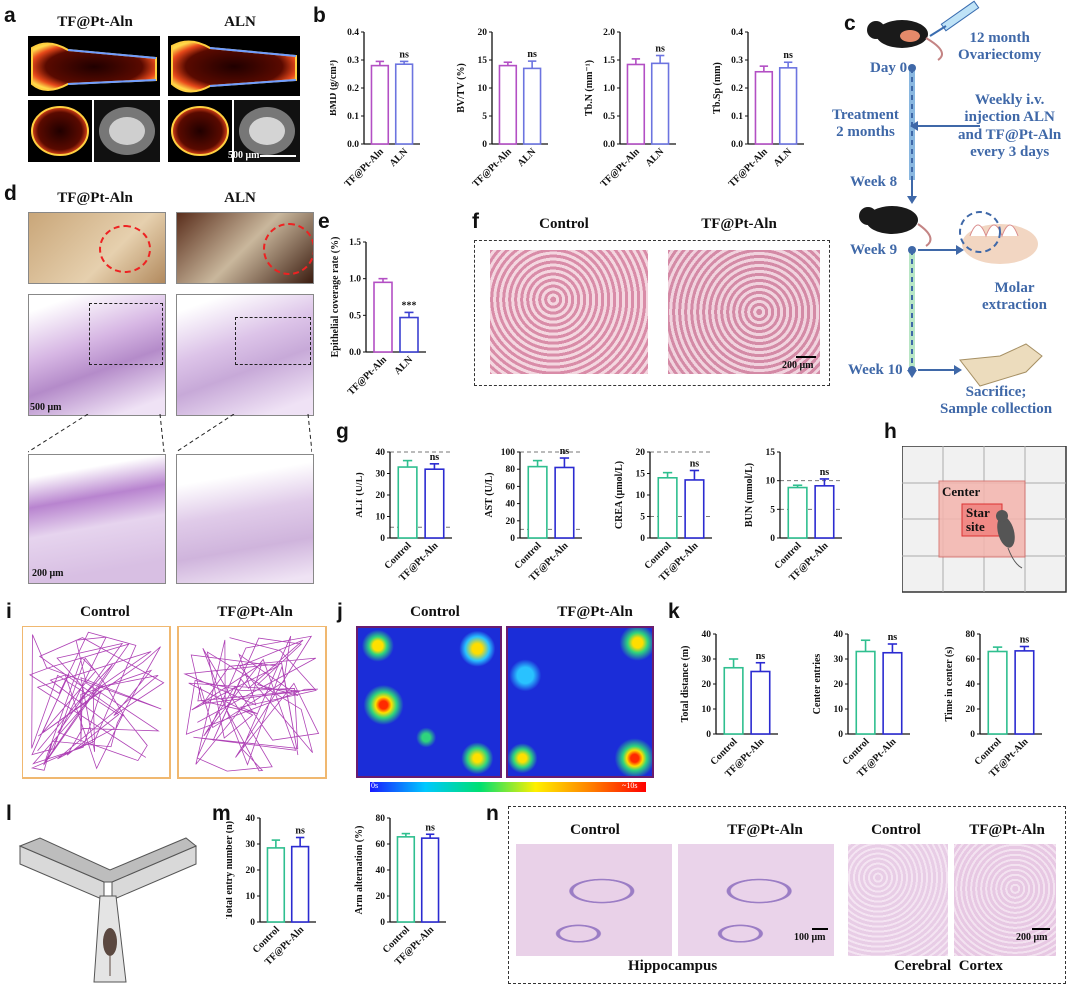 The width and height of the screenshot is (1080, 995). What do you see at coordinates (435, 457) in the screenshot?
I see `g-chart-1-significance: ns` at bounding box center [435, 457].